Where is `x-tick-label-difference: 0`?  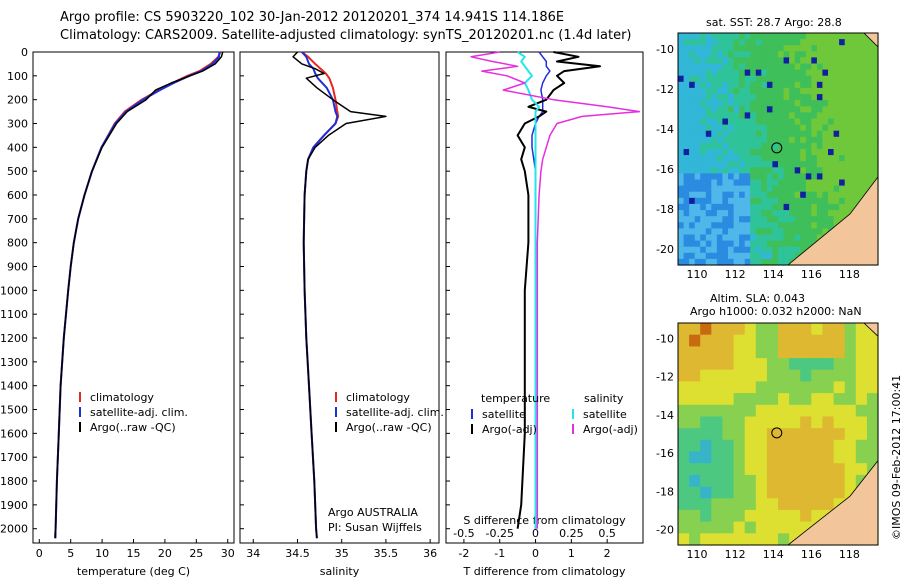
x-tick-label-difference: 0 is located at coordinates (535, 553).